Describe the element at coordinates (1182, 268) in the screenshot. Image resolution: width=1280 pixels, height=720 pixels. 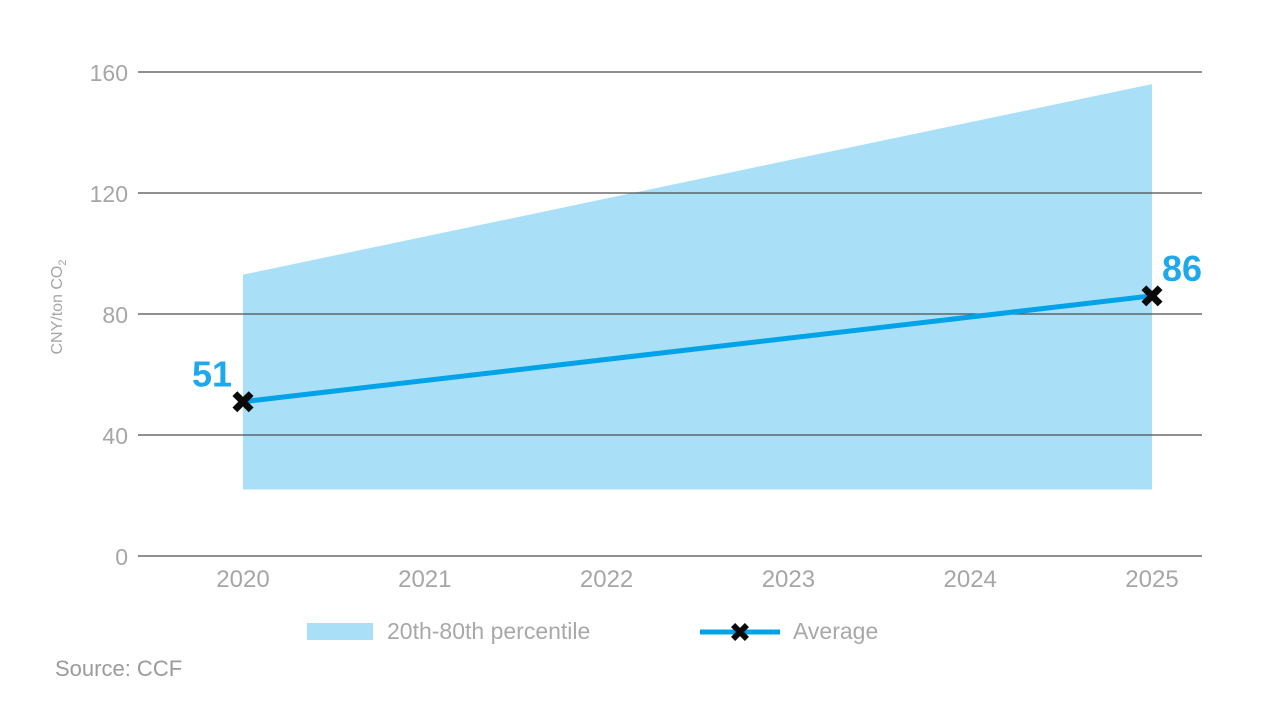
I see `average-point-label-2025: 86` at that location.